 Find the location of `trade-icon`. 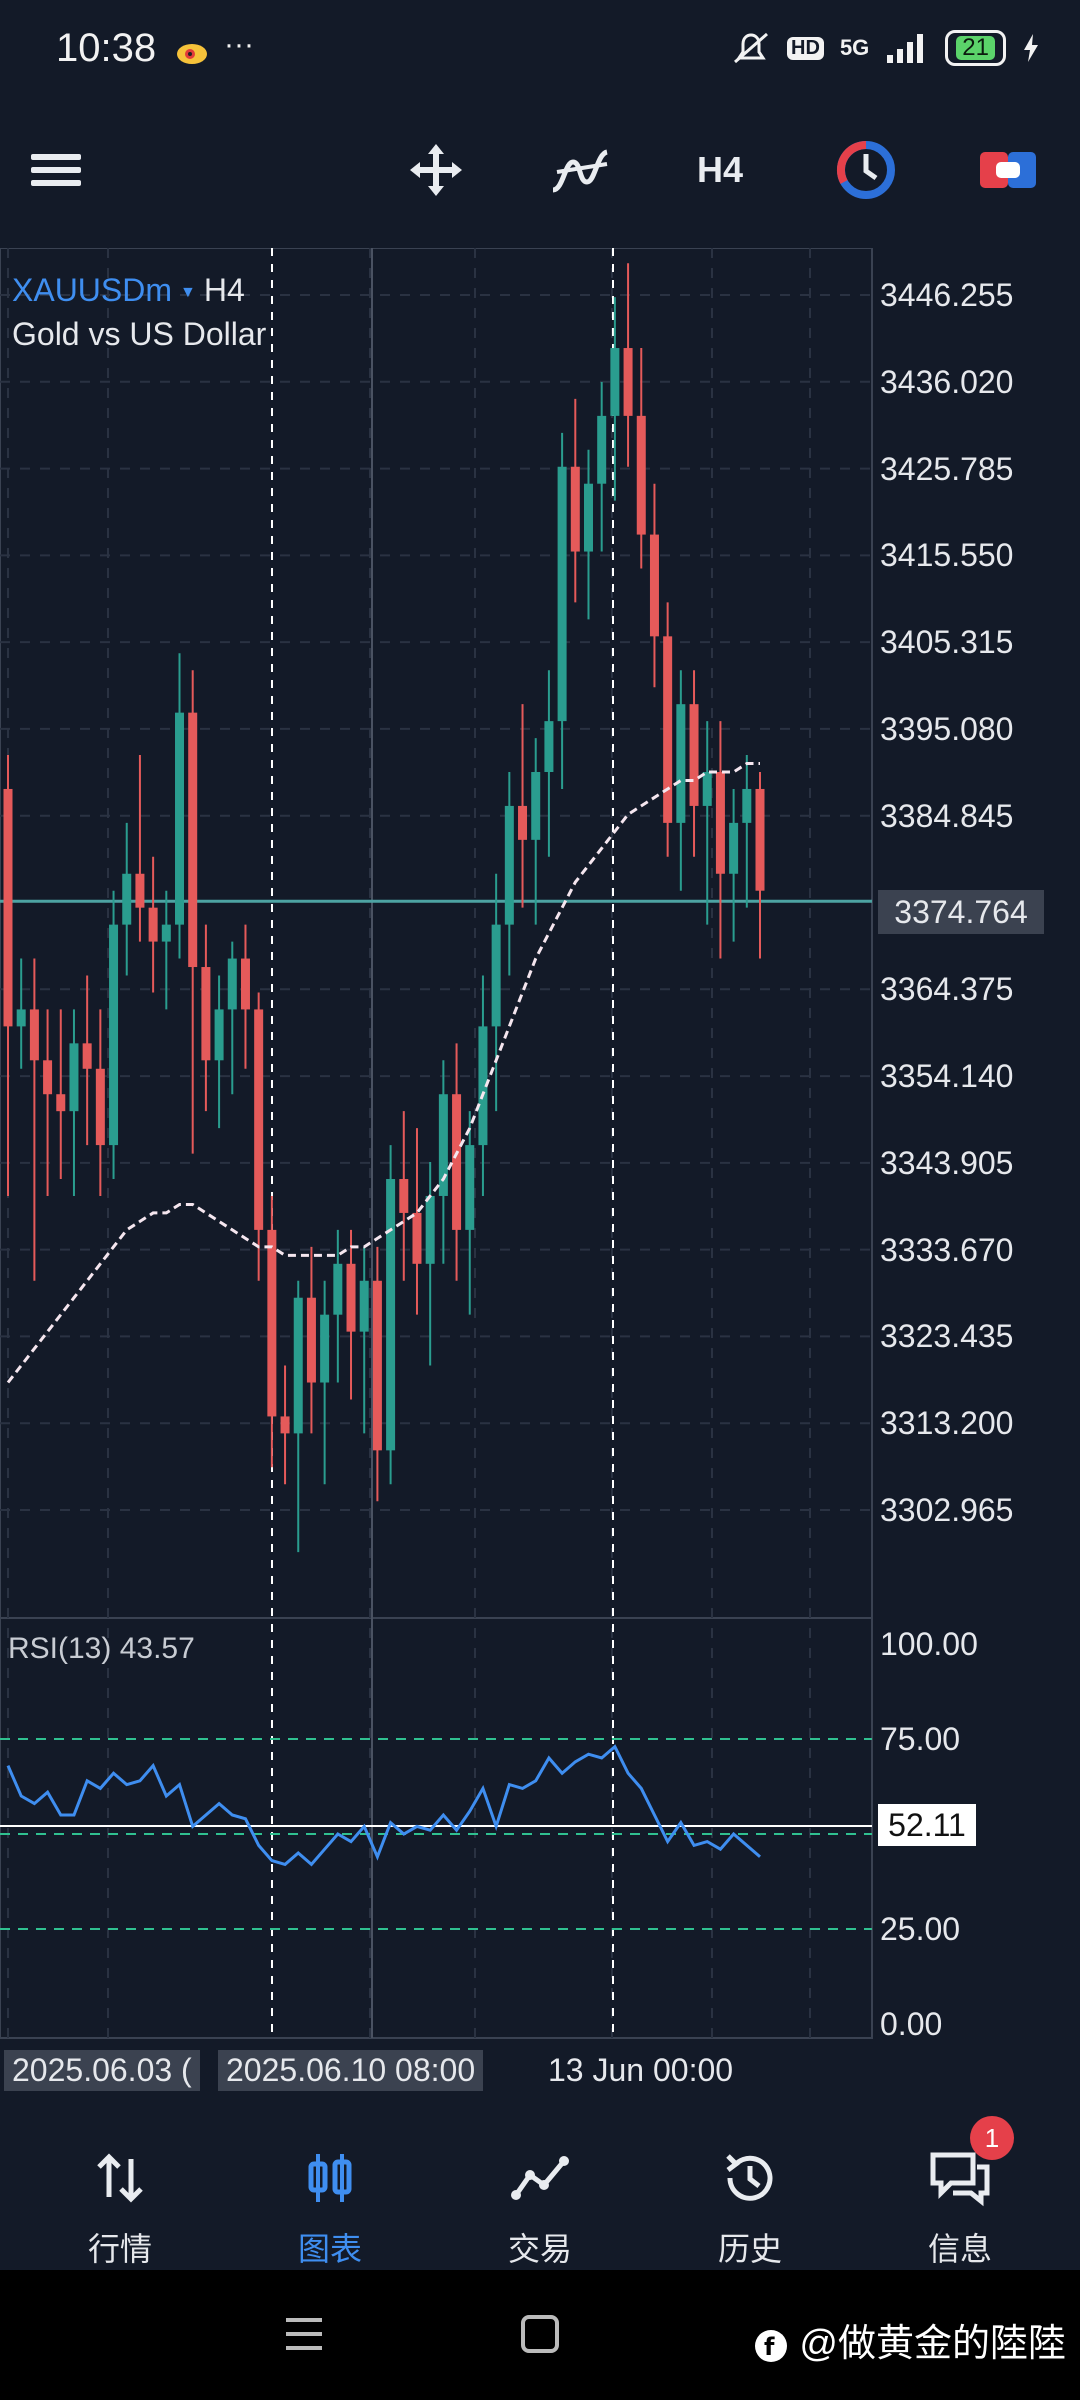

trade-icon is located at coordinates (540, 2178).